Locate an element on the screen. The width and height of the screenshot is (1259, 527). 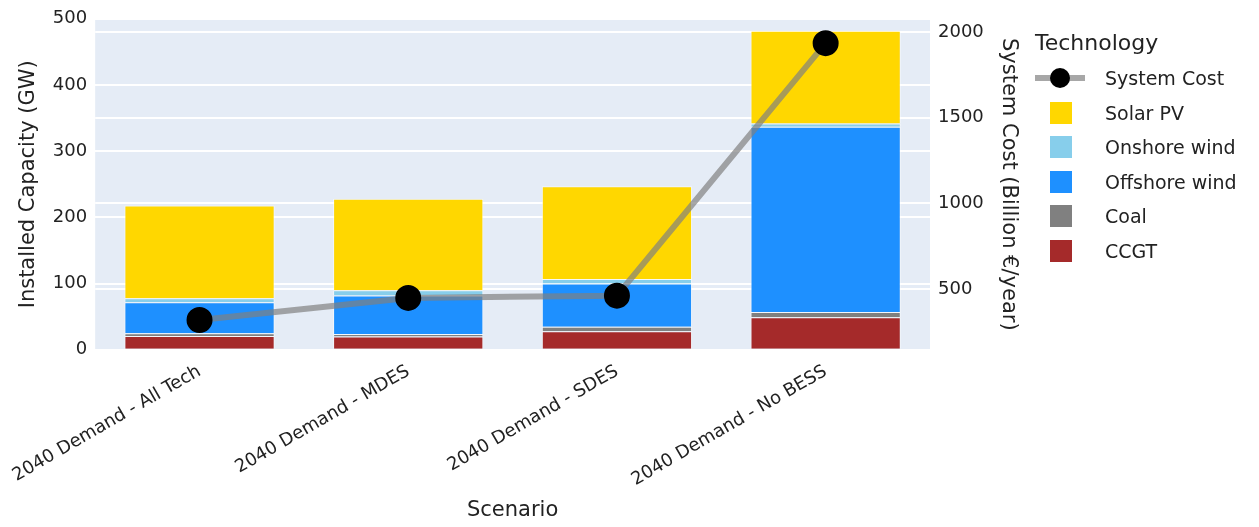
y-tick-label: 400 is located at coordinates (70, 83).